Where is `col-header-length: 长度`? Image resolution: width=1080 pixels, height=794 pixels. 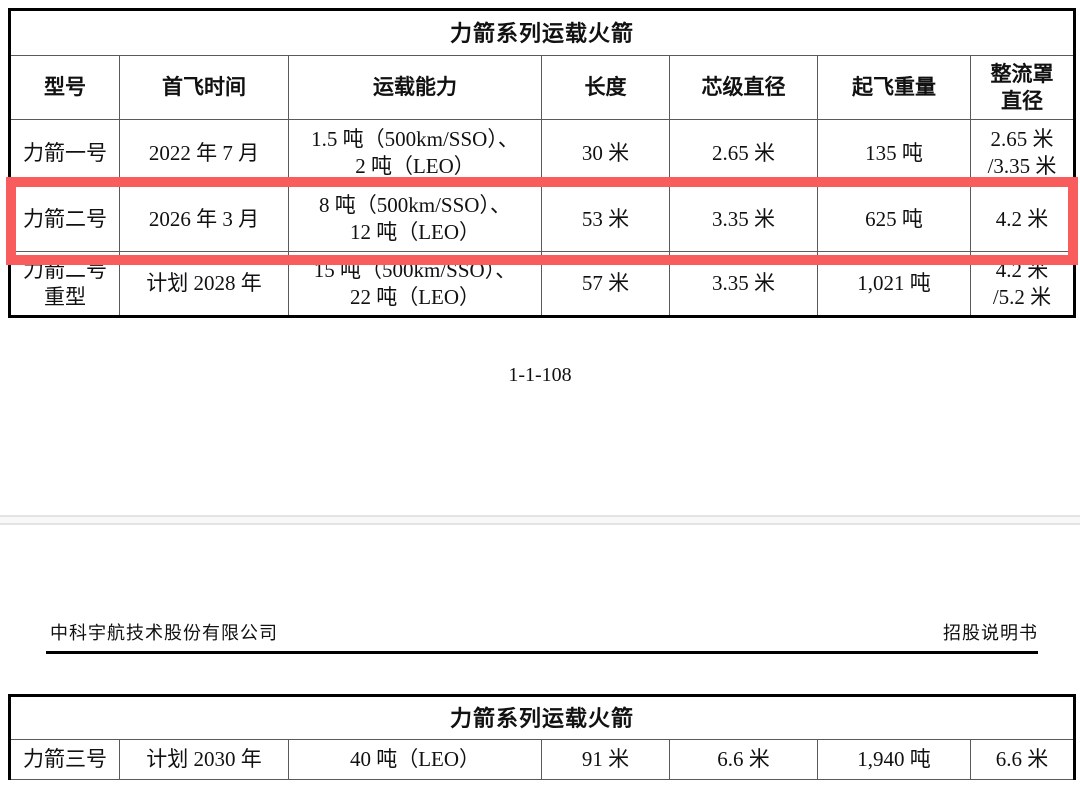 col-header-length: 长度 is located at coordinates (605, 87).